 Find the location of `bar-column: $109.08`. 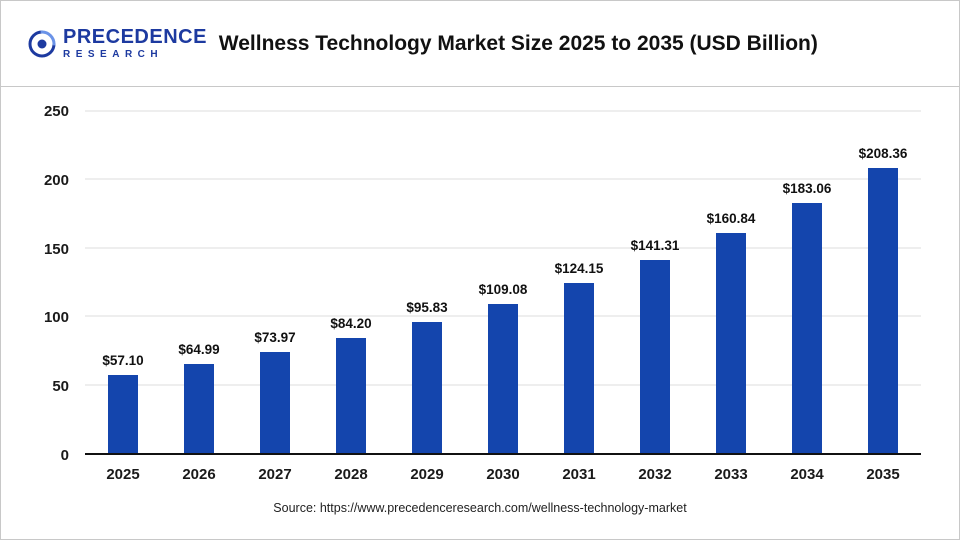

bar-column: $109.08 is located at coordinates (503, 282).